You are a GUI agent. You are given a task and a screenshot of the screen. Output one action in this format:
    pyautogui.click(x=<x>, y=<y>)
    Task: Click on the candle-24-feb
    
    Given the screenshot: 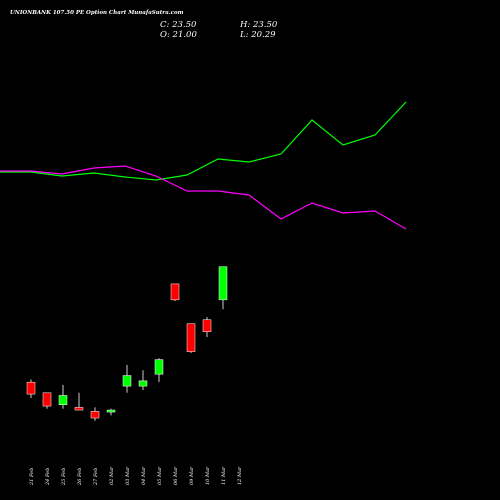 What is the action you would take?
    pyautogui.click(x=47, y=400)
    